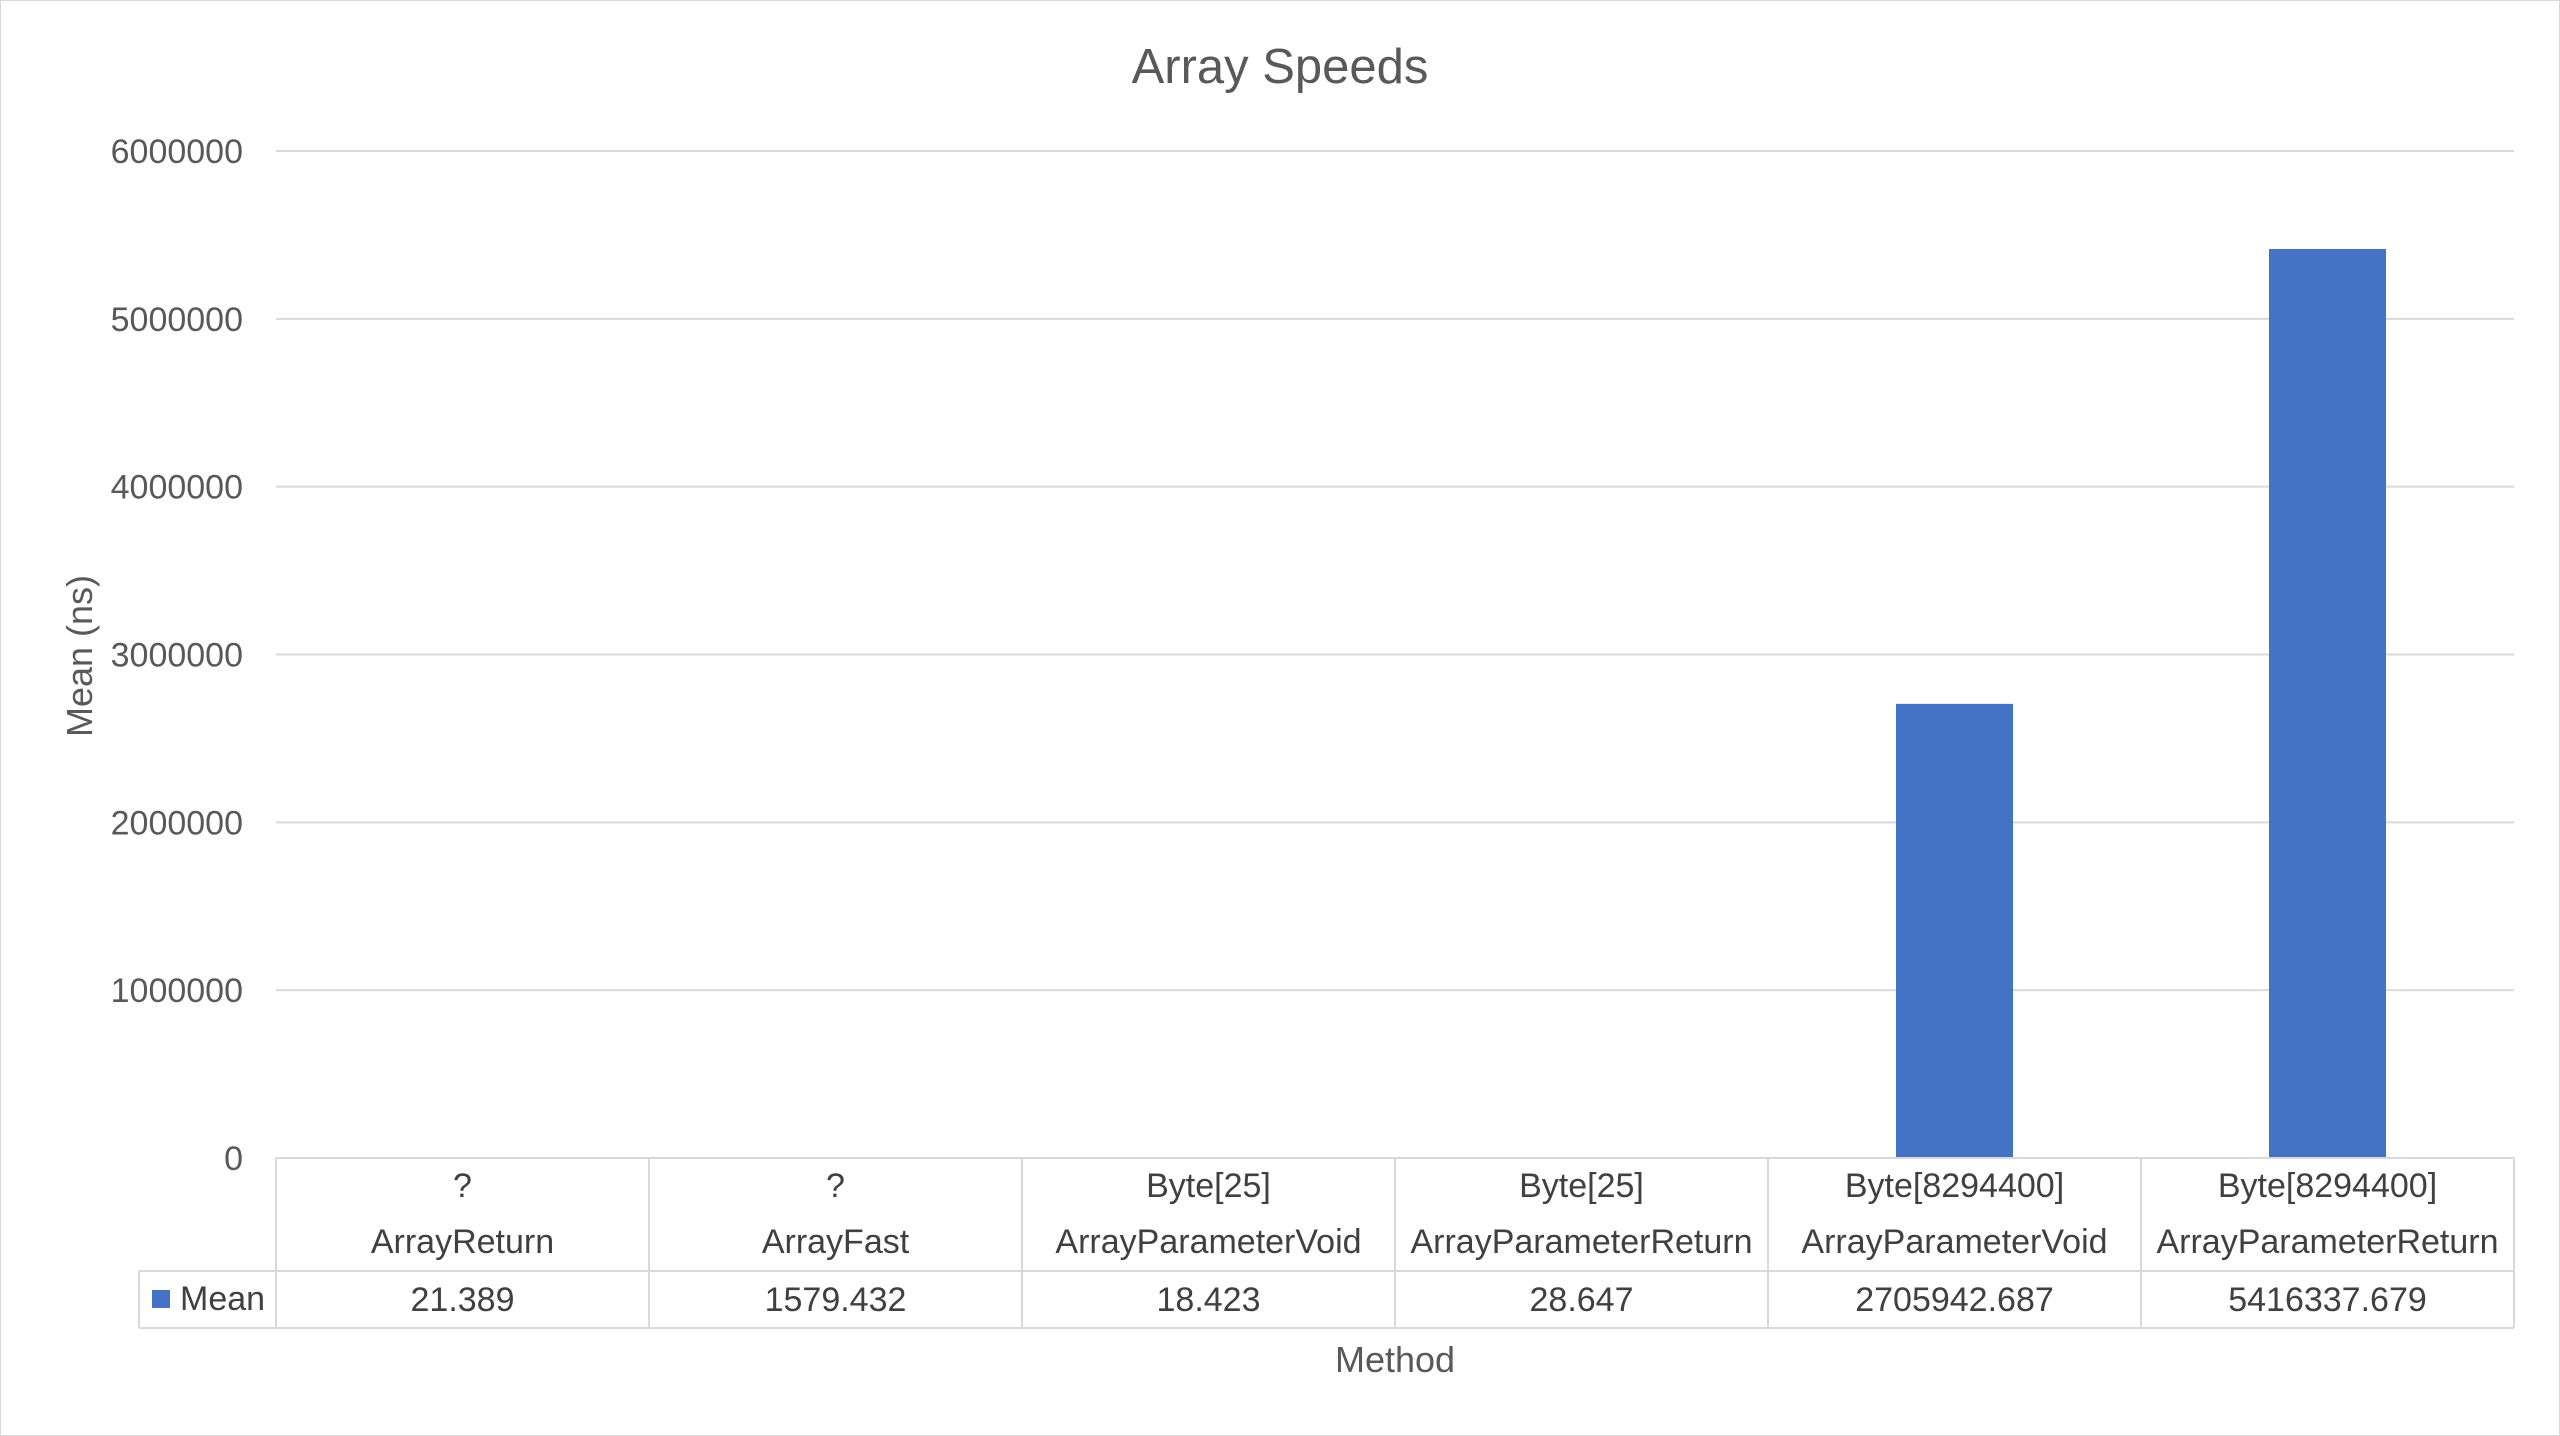 The width and height of the screenshot is (2560, 1436). Describe the element at coordinates (177, 152) in the screenshot. I see `y-tick-label: 6000000` at that location.